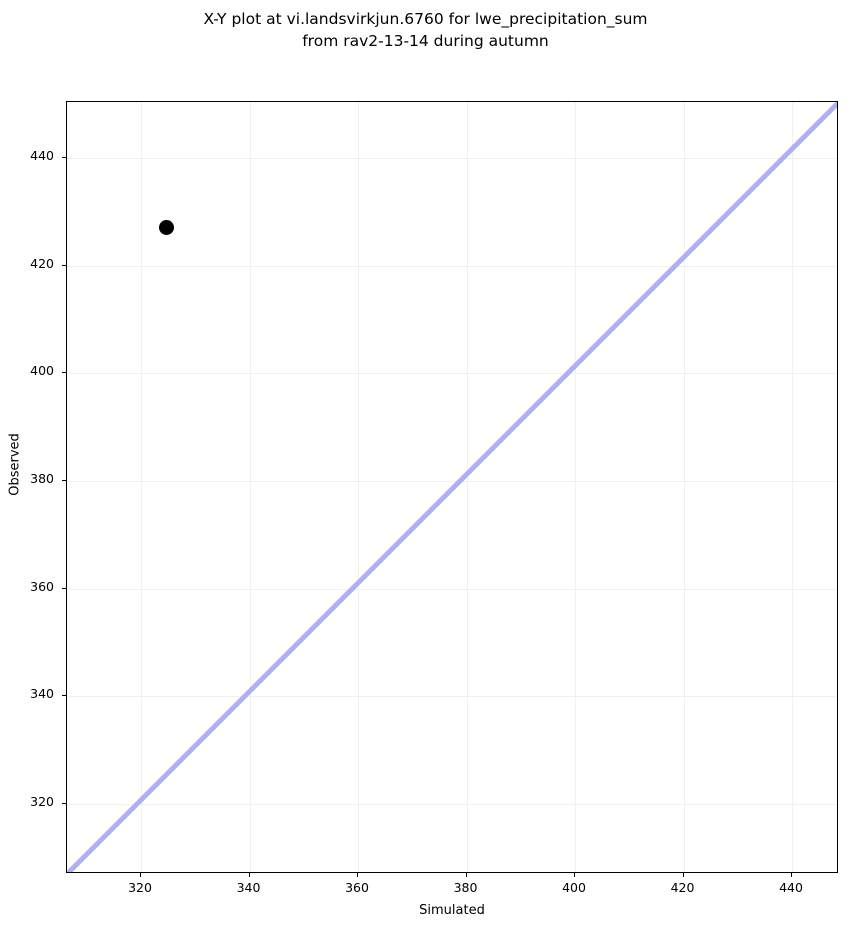  What do you see at coordinates (42, 478) in the screenshot?
I see `y-tick-label: 380` at bounding box center [42, 478].